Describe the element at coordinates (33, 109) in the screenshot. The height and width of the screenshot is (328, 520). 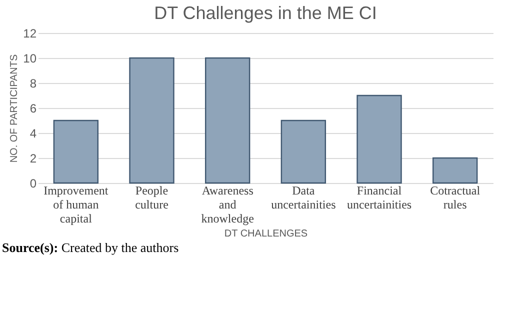
I see `y-tick-label: 6` at that location.